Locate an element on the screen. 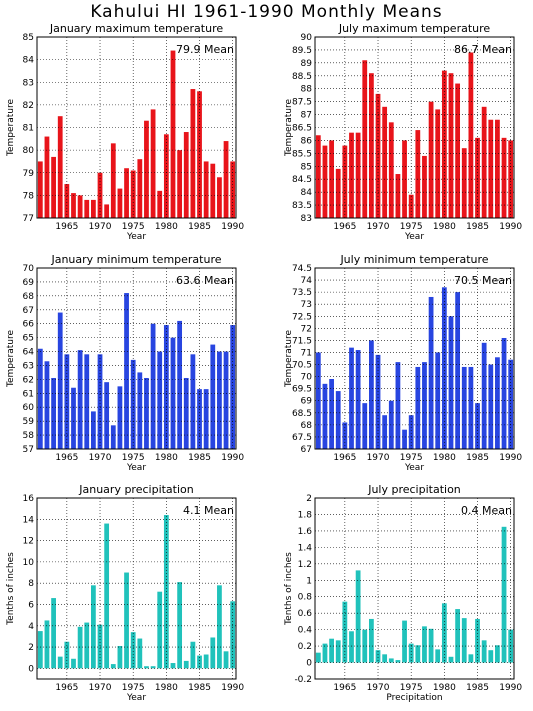  panel-title: July maximum temperature is located at coordinates (414, 28).